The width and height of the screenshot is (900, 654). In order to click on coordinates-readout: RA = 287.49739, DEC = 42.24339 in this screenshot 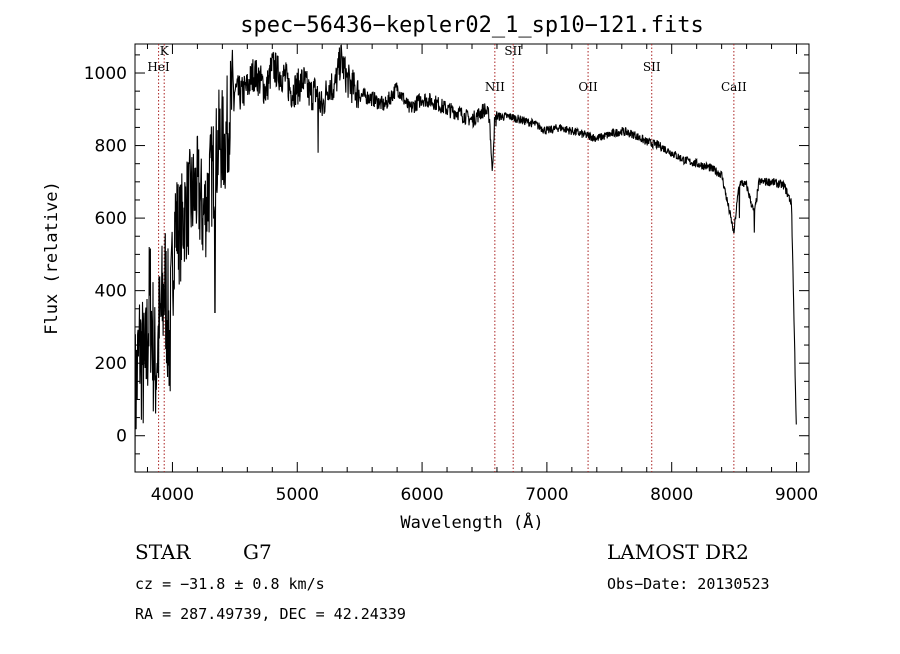, I will do `click(270, 614)`.